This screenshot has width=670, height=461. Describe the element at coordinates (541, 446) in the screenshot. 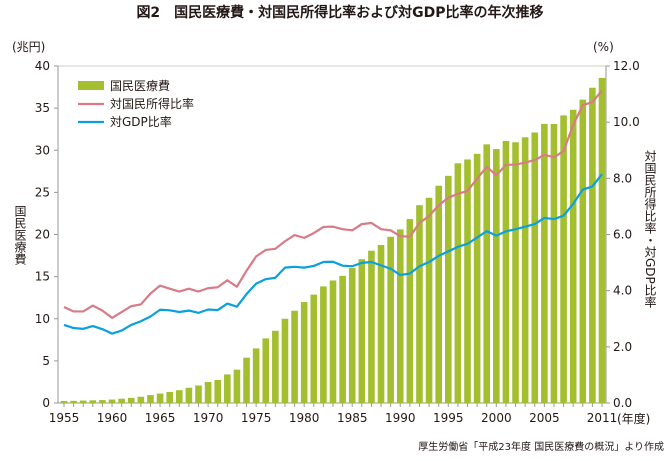

I see `source-note: 厚生労働省「平成23年度 国民医療費の概況」より作成` at that location.